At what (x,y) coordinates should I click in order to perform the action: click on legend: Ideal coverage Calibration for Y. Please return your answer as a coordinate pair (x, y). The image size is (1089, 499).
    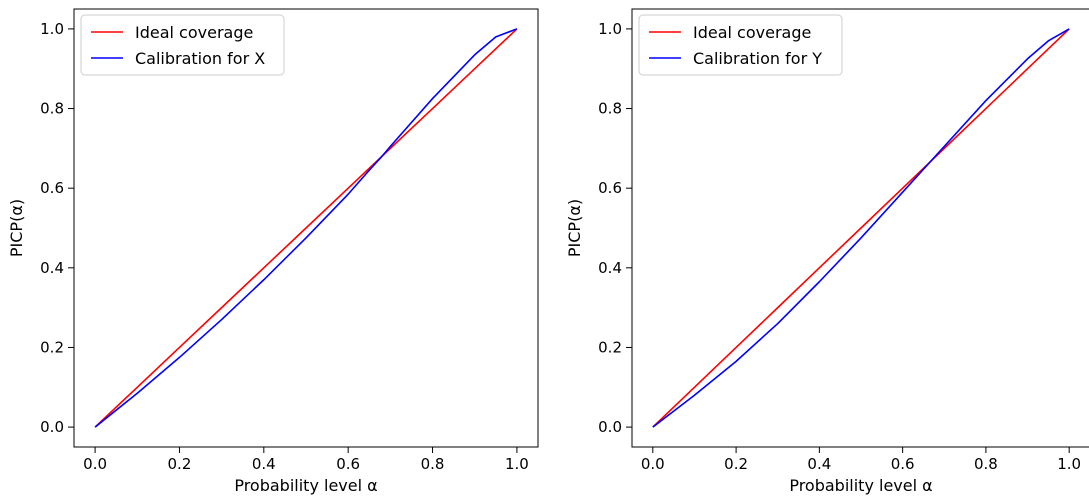
    Looking at the image, I should click on (740, 45).